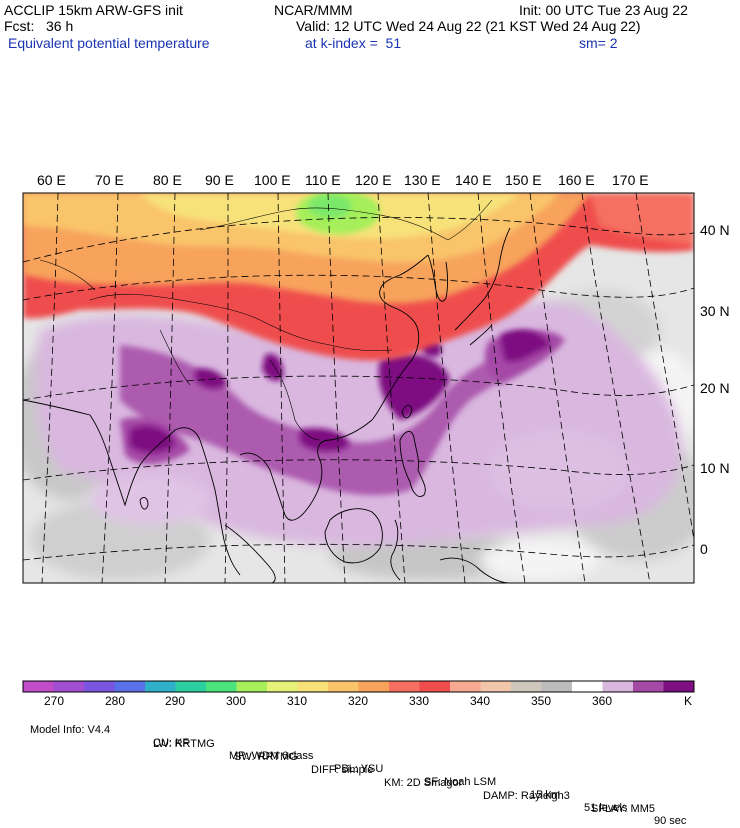  I want to click on lon-label: 170 E, so click(630, 180).